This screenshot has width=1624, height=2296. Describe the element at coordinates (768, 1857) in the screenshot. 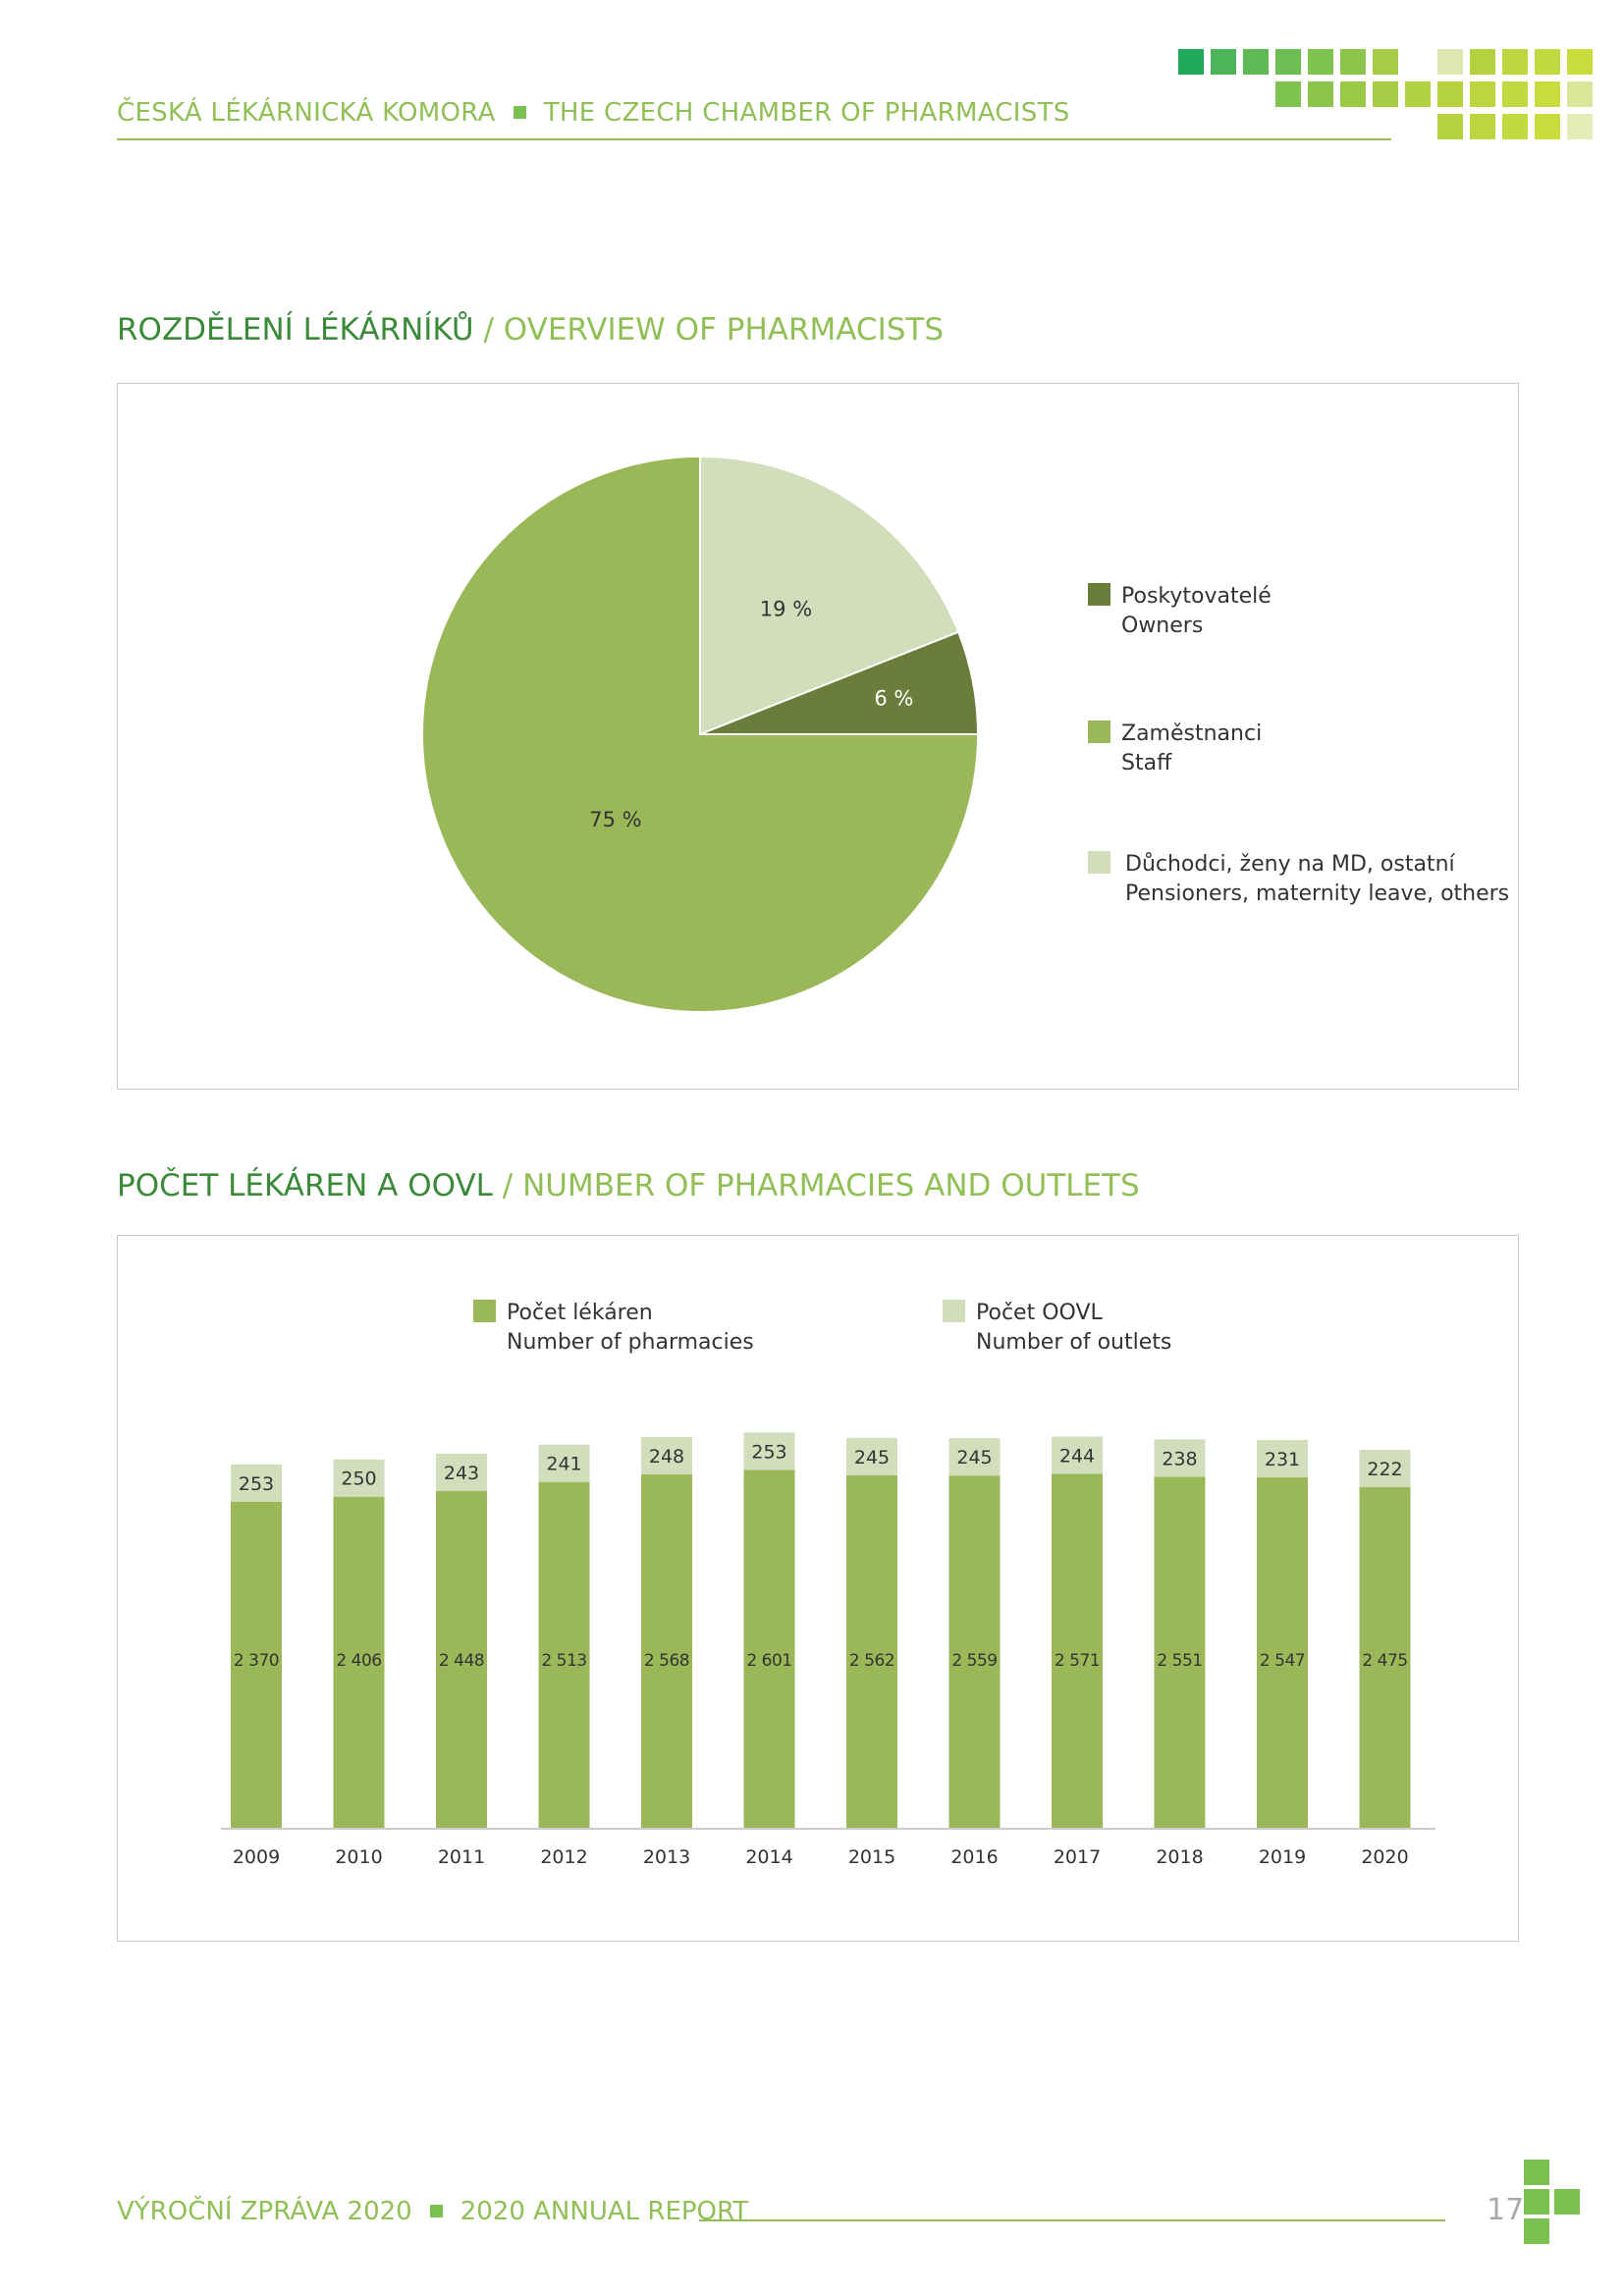

I see `x-tick-label: 2014` at that location.